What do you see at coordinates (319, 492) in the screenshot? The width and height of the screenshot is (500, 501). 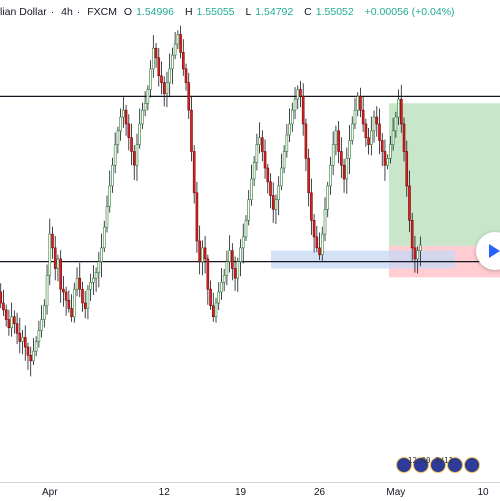 I see `x-tick-label: 26` at bounding box center [319, 492].